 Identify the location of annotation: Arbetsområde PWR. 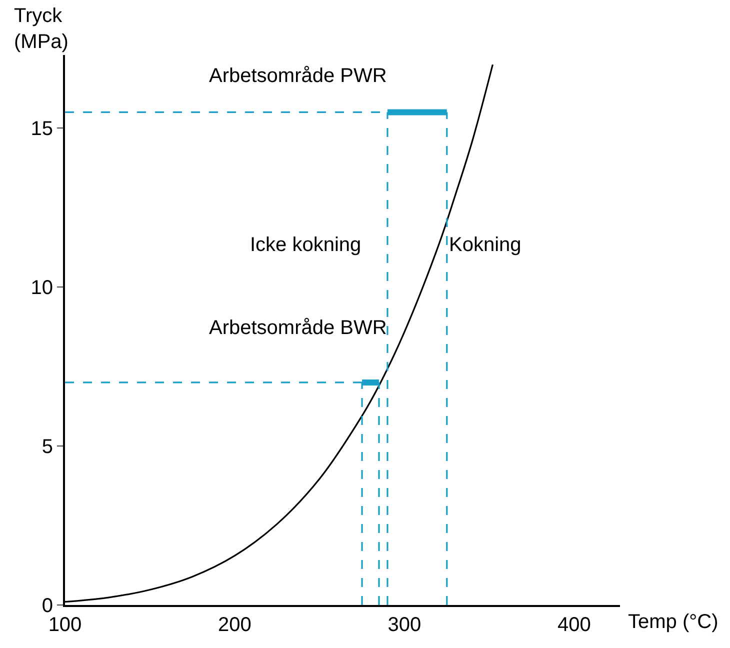
(298, 76).